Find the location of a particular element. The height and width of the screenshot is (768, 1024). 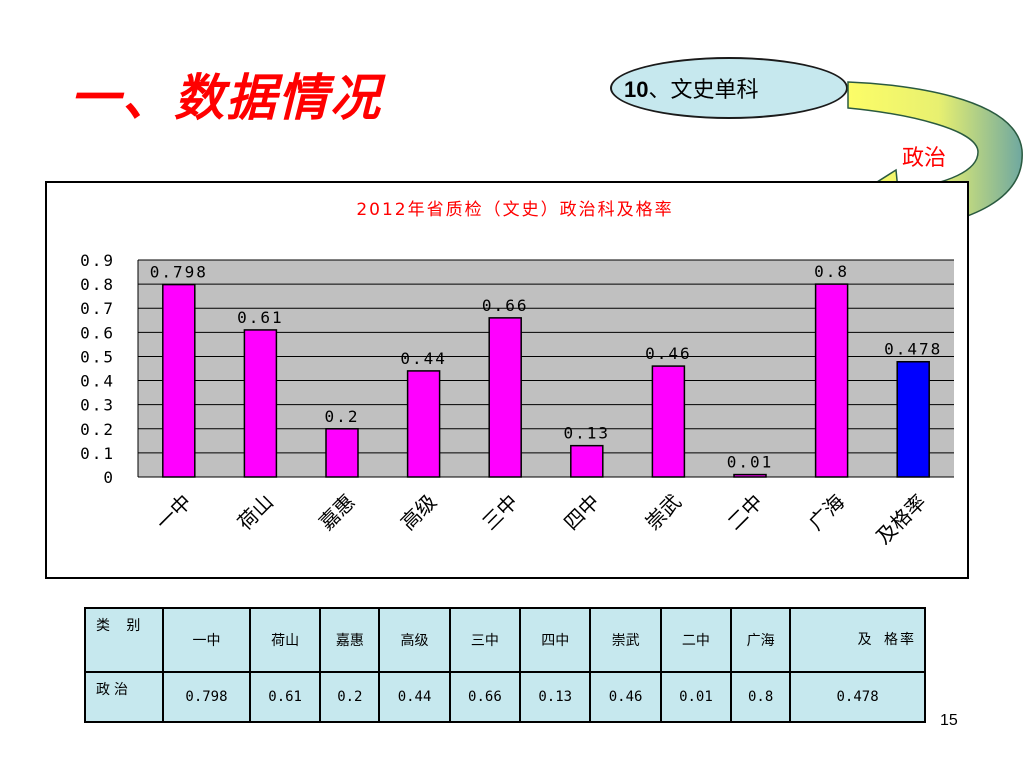

data-label: 0.01 is located at coordinates (750, 462).